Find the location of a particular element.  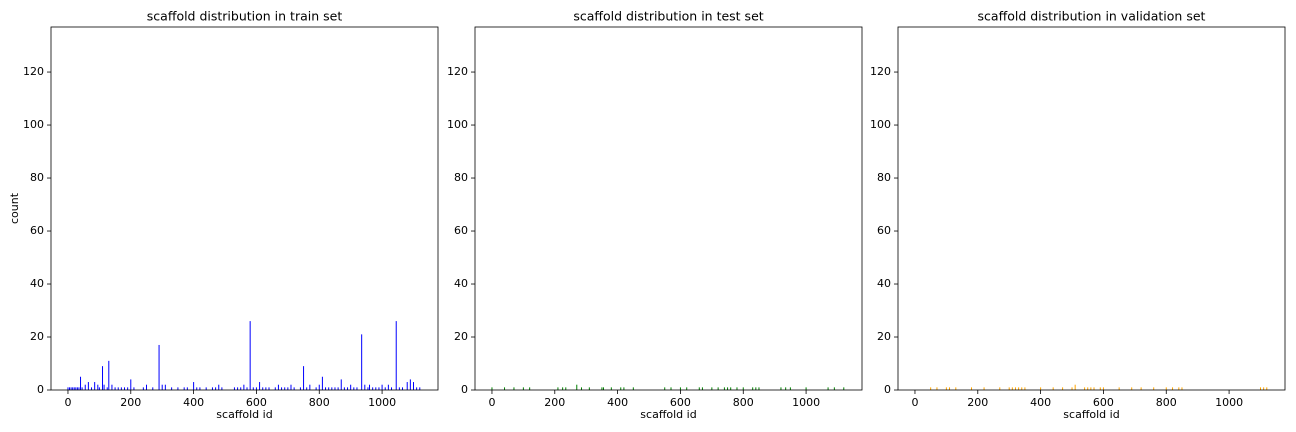

y-tick-label: 60 is located at coordinates (461, 230).